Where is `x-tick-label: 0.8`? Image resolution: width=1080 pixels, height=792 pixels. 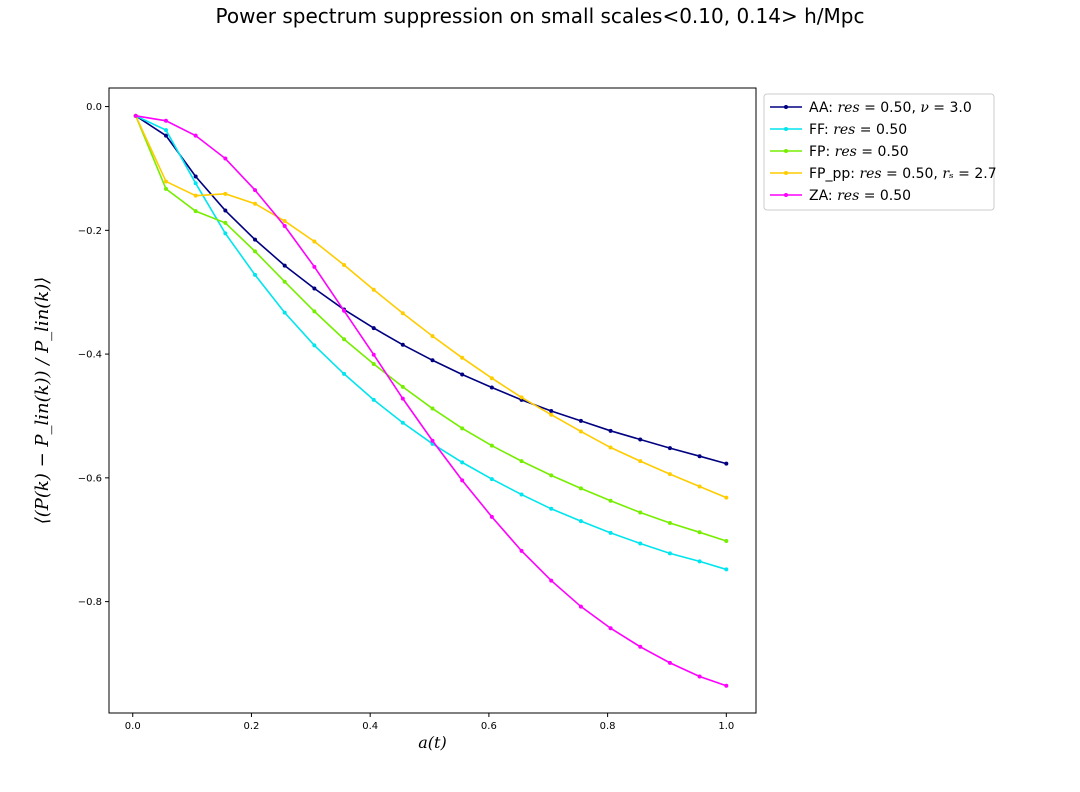 x-tick-label: 0.8 is located at coordinates (608, 726).